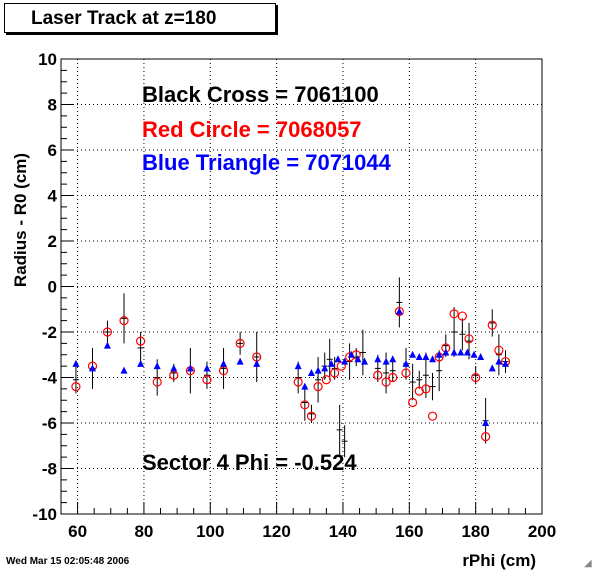 The image size is (596, 572). What do you see at coordinates (52, 241) in the screenshot?
I see `y-tick-label: 2` at bounding box center [52, 241].